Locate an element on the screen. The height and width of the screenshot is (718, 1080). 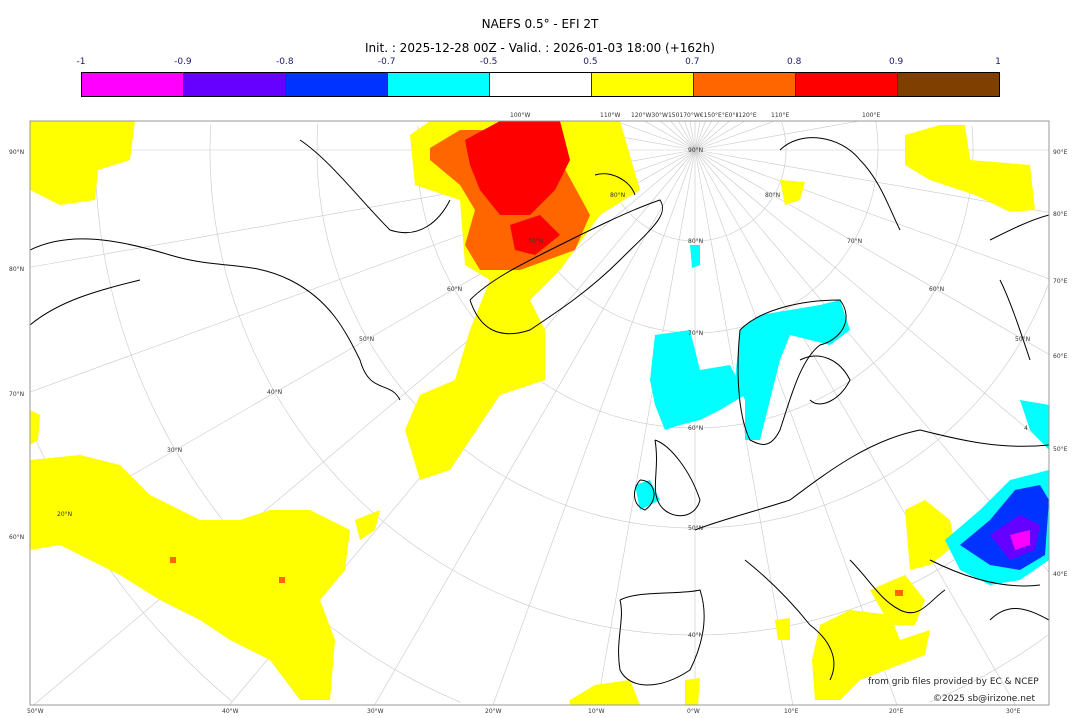
colorbar-label: -0.5 is located at coordinates (488, 62).